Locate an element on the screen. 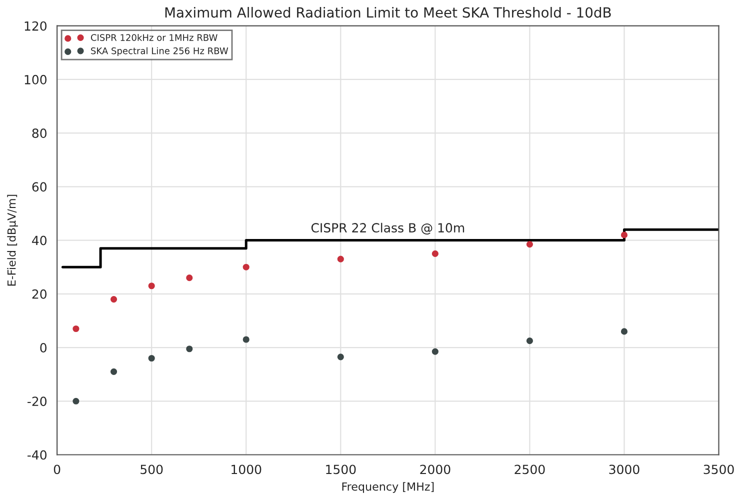 The image size is (741, 497). annotation: CISPR 22 Class B @ 10m is located at coordinates (387, 228).